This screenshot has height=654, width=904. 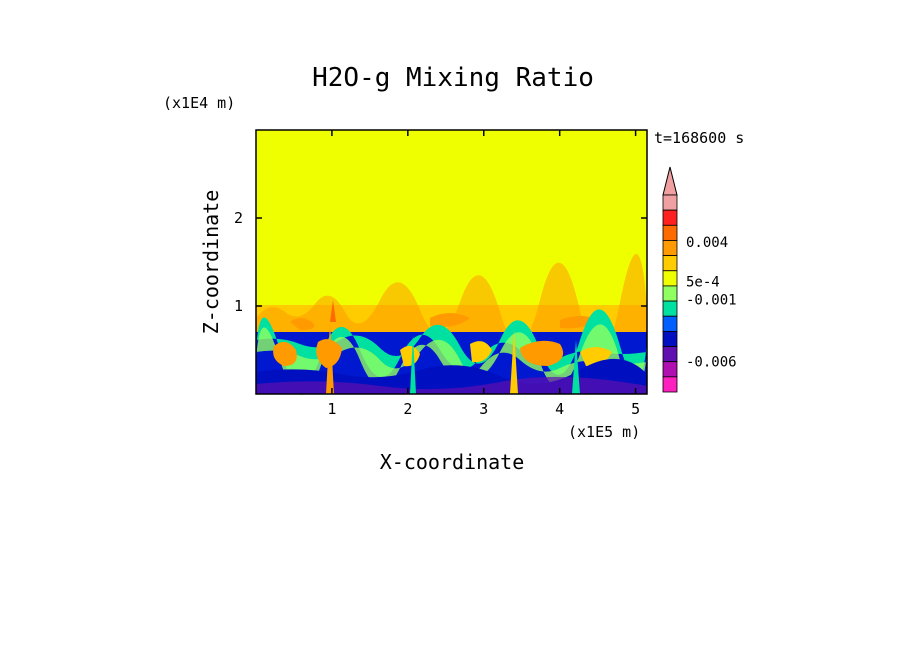 What do you see at coordinates (407, 409) in the screenshot?
I see `x-tick-label: 2` at bounding box center [407, 409].